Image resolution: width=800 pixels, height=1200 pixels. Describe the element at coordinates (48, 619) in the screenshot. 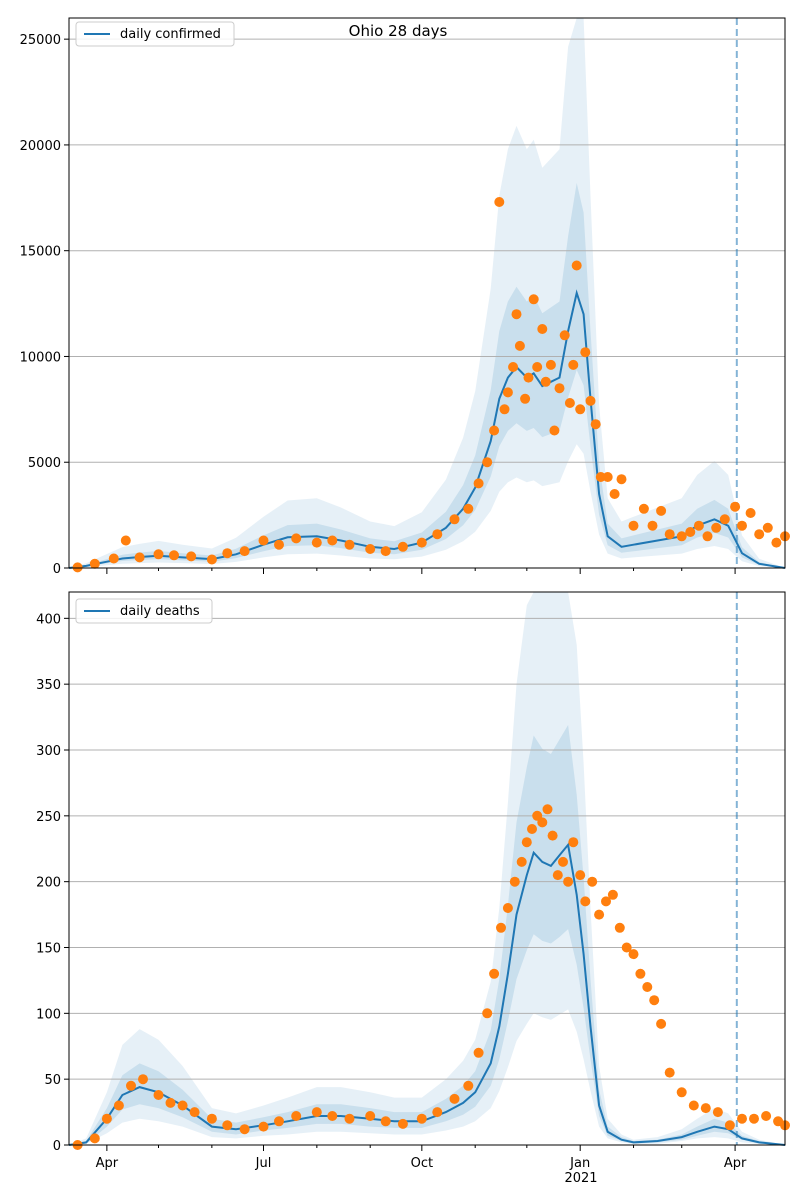

I see `y-tick-label: 400` at that location.